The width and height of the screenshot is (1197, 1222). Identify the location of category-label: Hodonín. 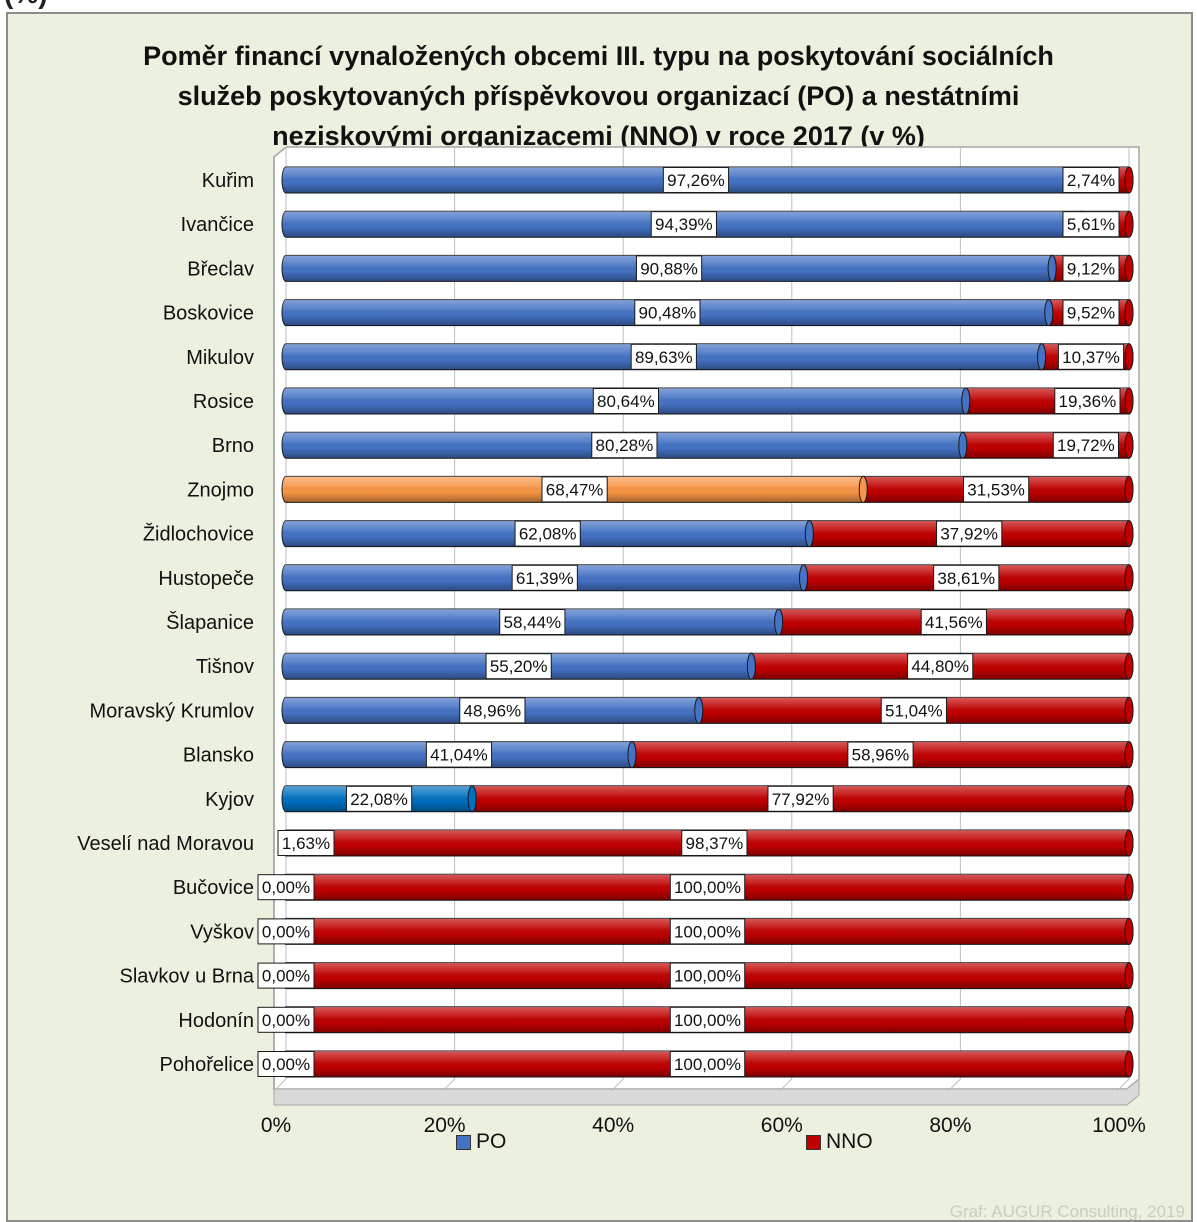
(216, 1021).